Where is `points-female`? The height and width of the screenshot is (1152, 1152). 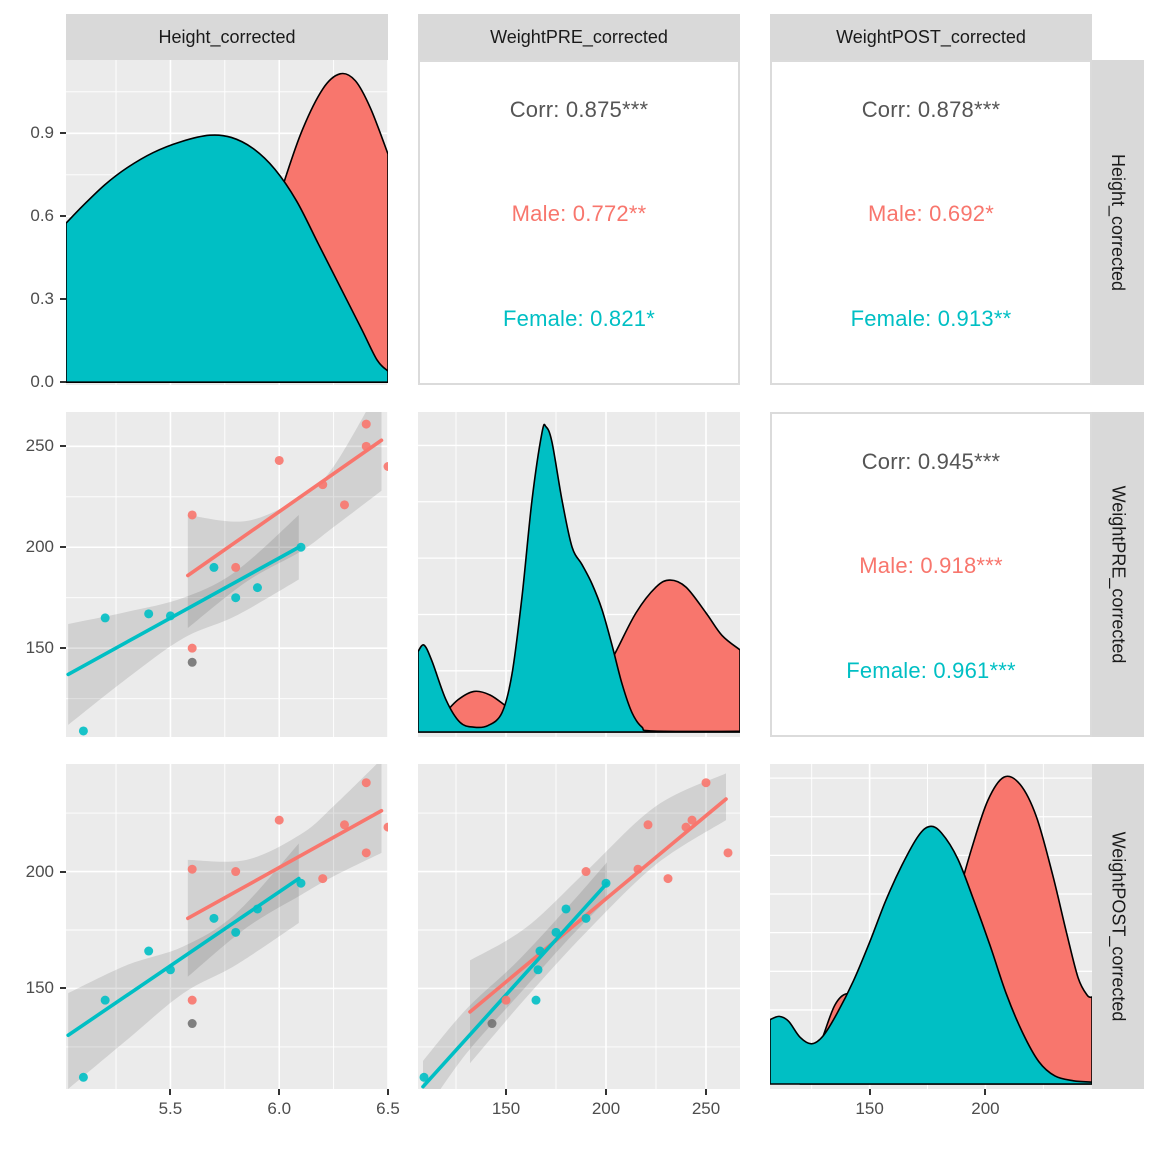 points-female is located at coordinates (192, 980).